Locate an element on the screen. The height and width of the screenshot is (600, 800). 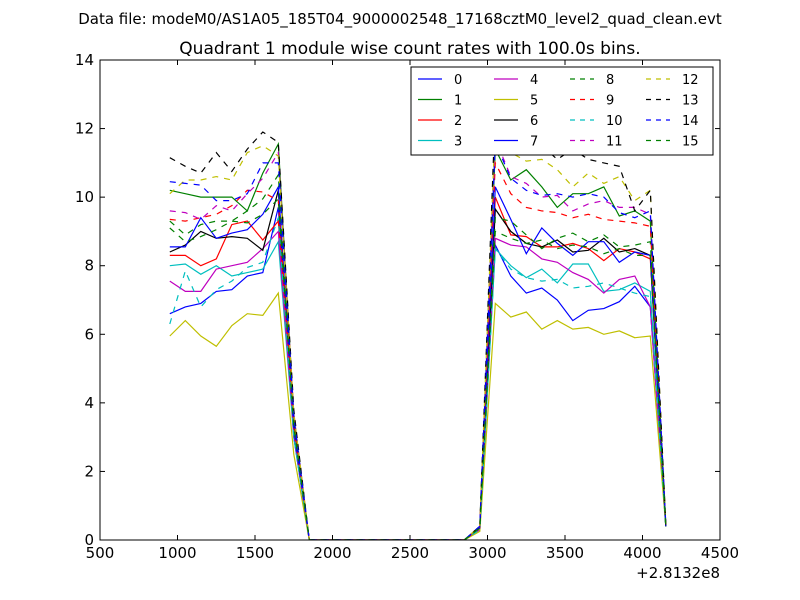
y-tick-label: 2 is located at coordinates (89, 471).